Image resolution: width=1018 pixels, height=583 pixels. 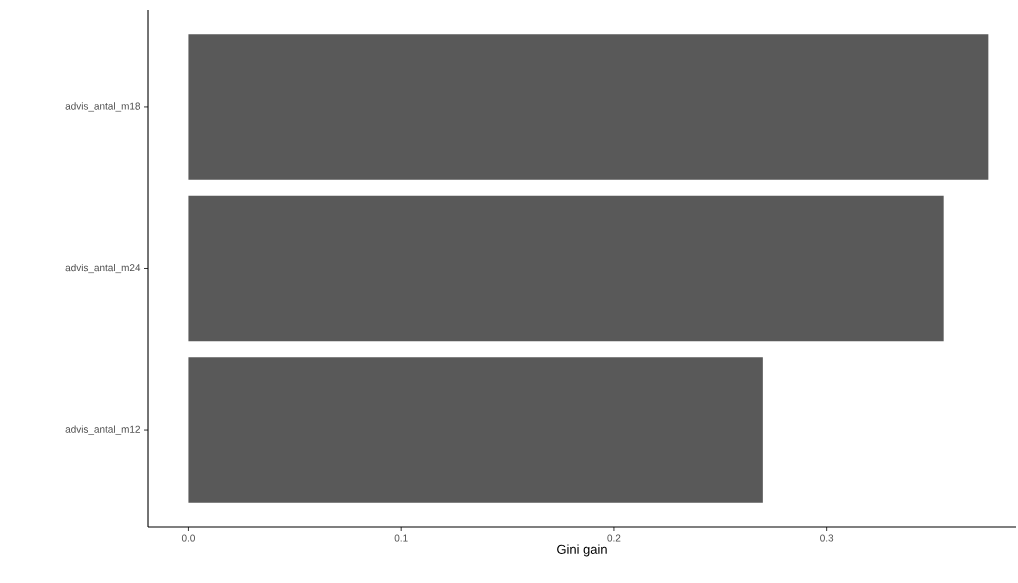 I want to click on x-tick-label: 0.2, so click(x=614, y=538).